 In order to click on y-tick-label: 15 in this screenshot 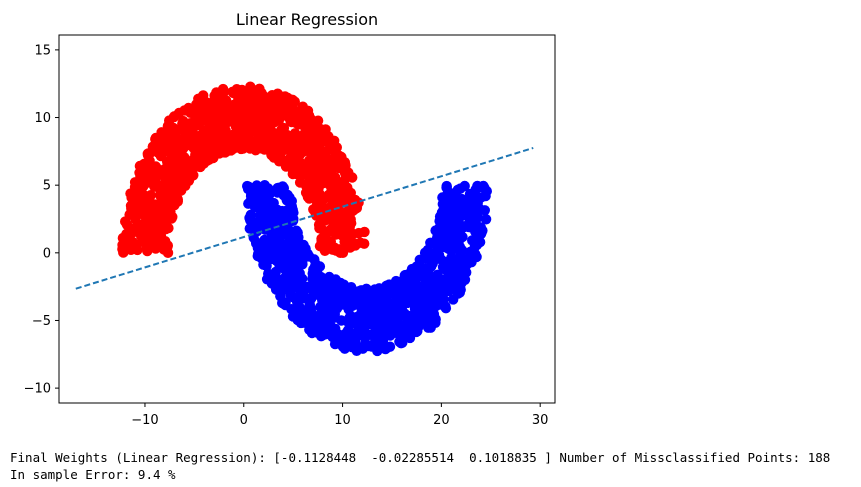, I will do `click(42, 50)`.